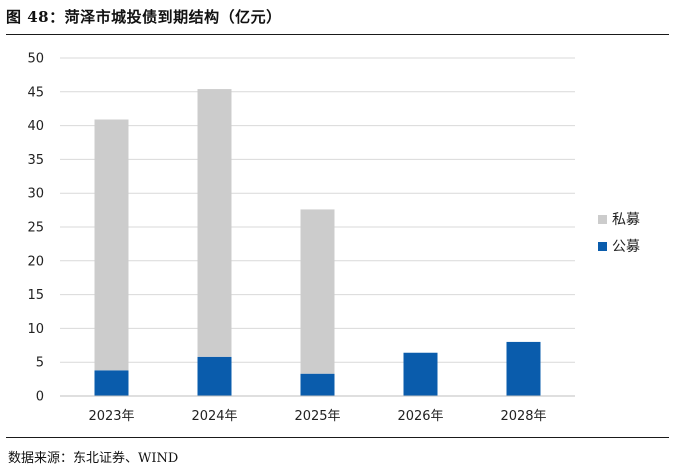 The width and height of the screenshot is (675, 475). What do you see at coordinates (317, 416) in the screenshot?
I see `x-tick-label: 2025年` at bounding box center [317, 416].